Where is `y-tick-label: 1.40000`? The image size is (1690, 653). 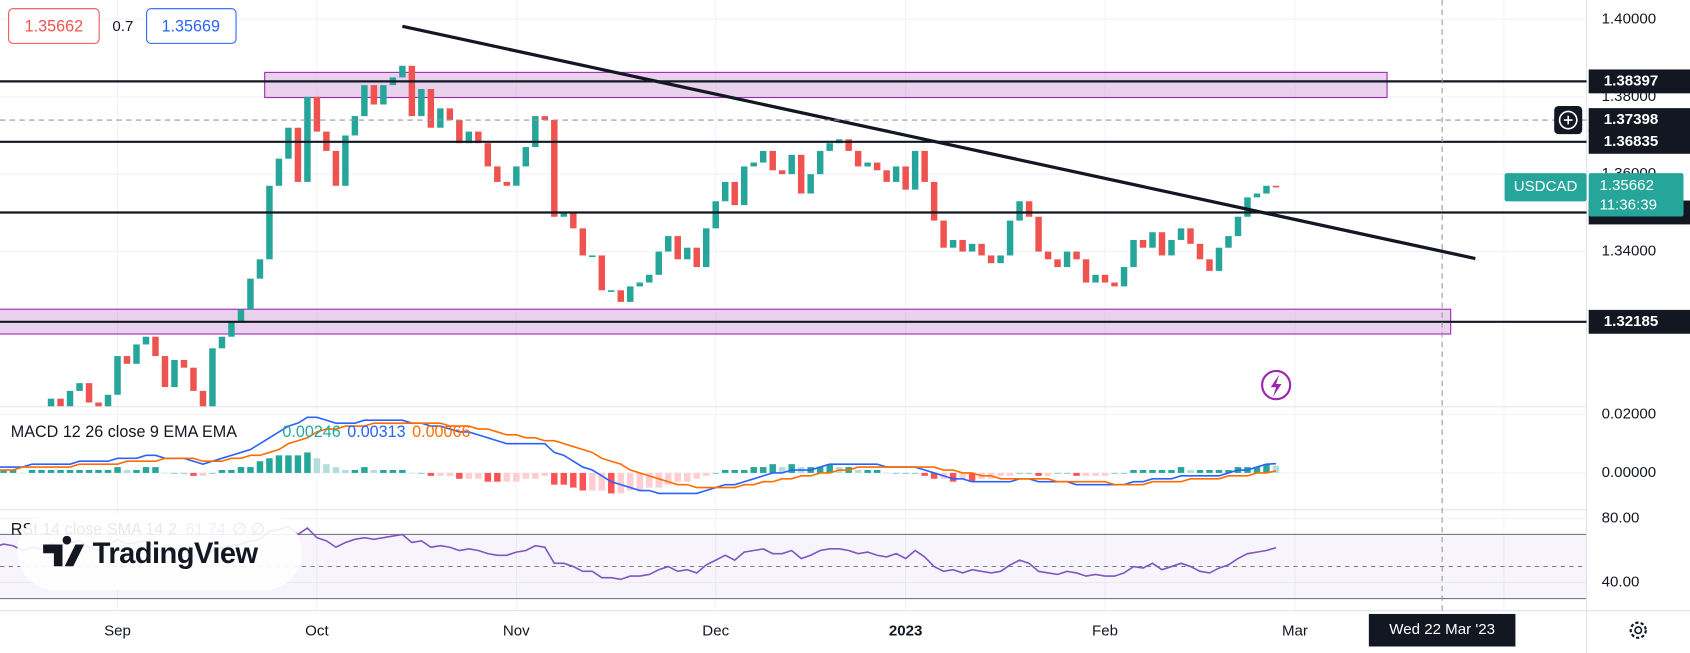
y-tick-label: 1.40000 is located at coordinates (1629, 18).